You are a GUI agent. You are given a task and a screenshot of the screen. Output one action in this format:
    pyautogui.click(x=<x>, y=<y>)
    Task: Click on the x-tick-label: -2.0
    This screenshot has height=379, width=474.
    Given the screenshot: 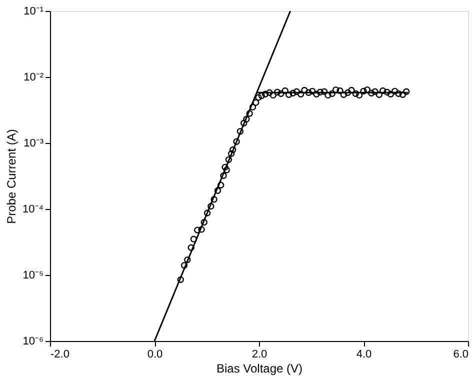 What is the action you would take?
    pyautogui.click(x=60, y=354)
    